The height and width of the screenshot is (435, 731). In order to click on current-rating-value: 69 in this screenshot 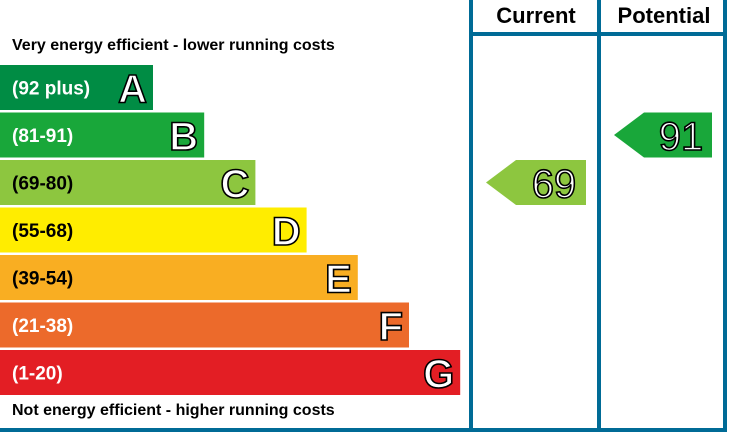, I will do `click(554, 185)`.